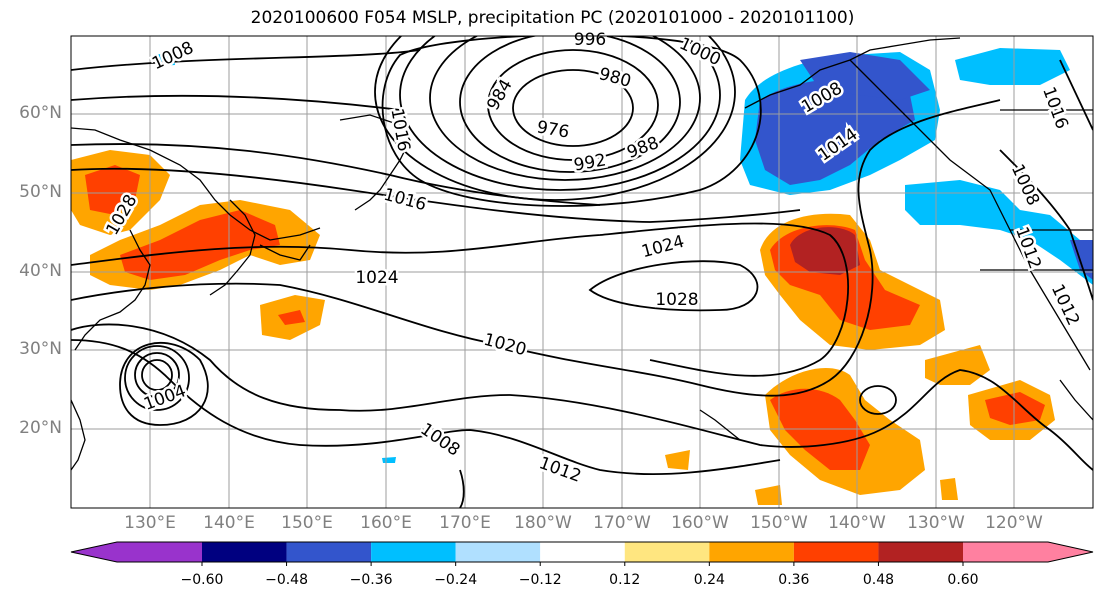 The image size is (1105, 601). I want to click on isobar-label: 1024, so click(376, 278).